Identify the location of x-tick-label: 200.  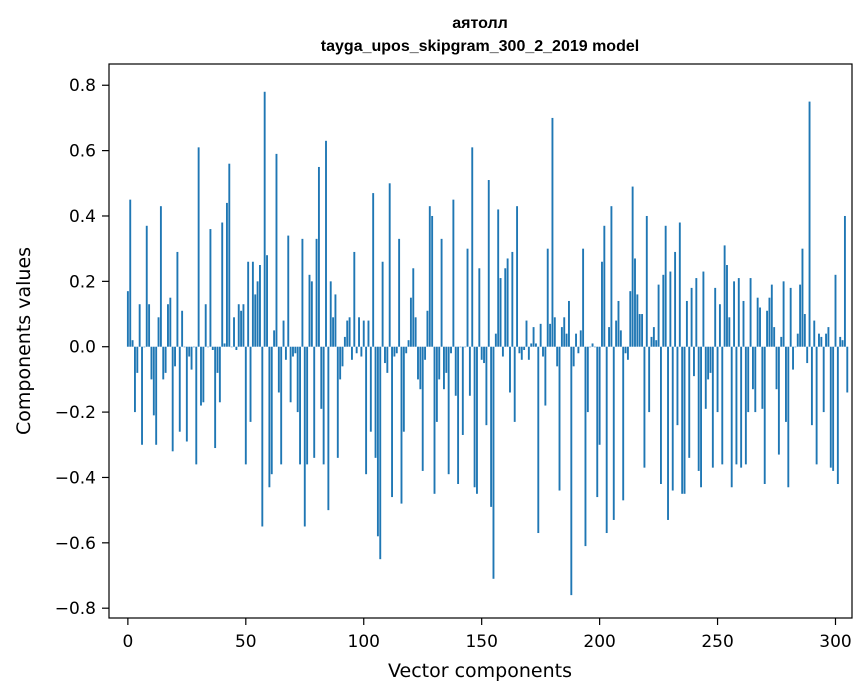
(599, 642).